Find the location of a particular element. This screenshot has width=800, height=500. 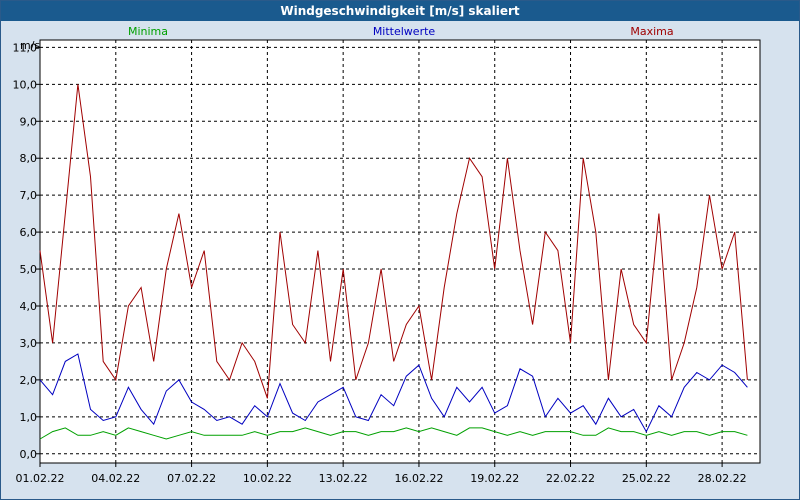

x-tick-label: 28.02.22 is located at coordinates (722, 478).